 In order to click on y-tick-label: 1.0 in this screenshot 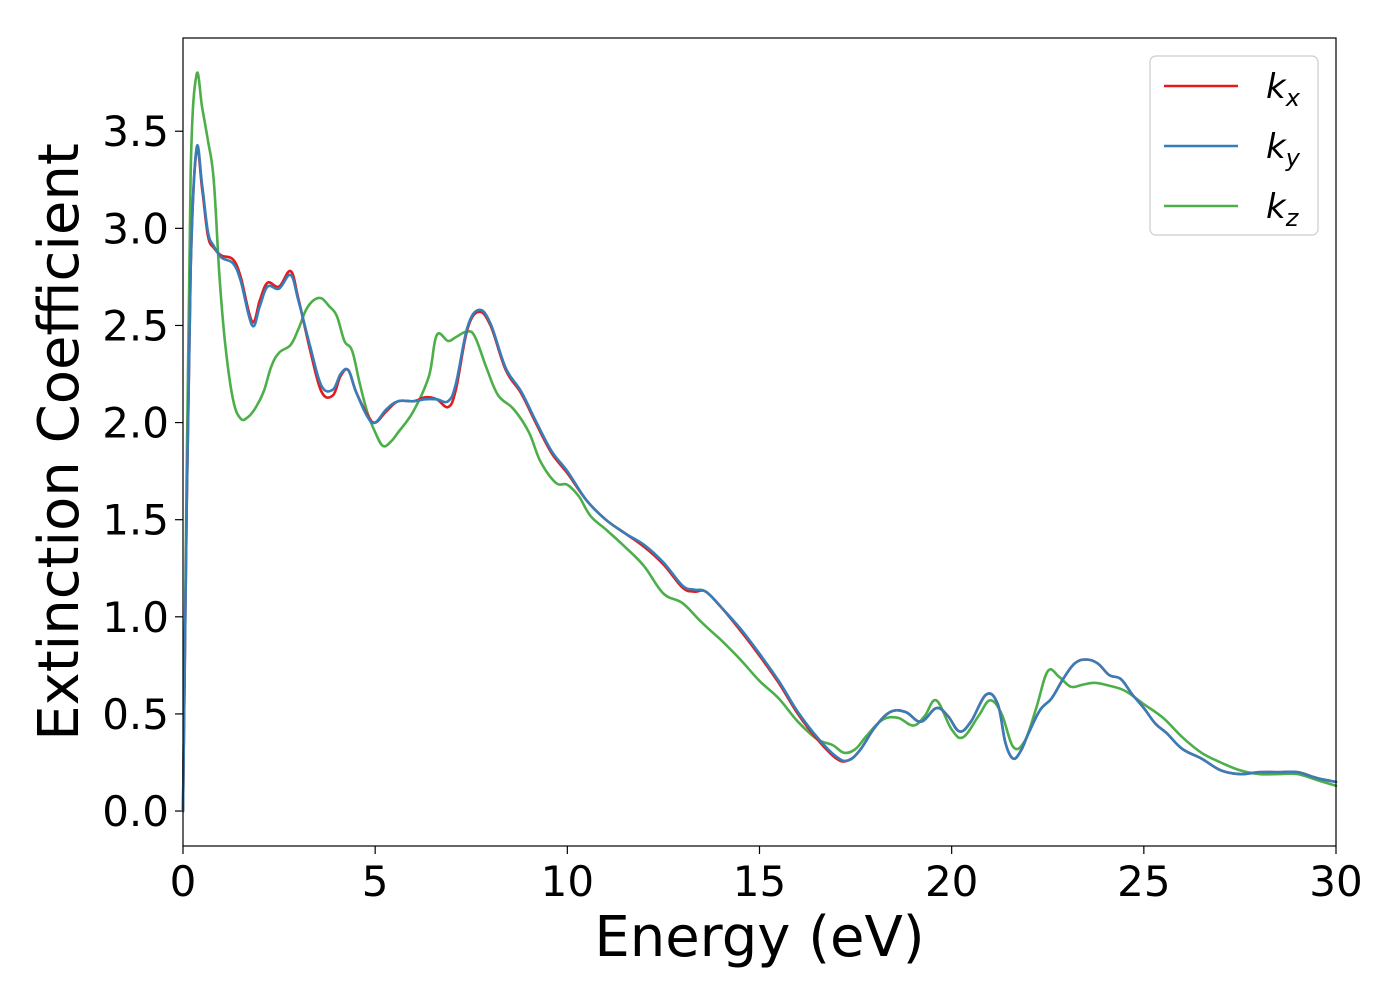, I will do `click(135, 617)`.